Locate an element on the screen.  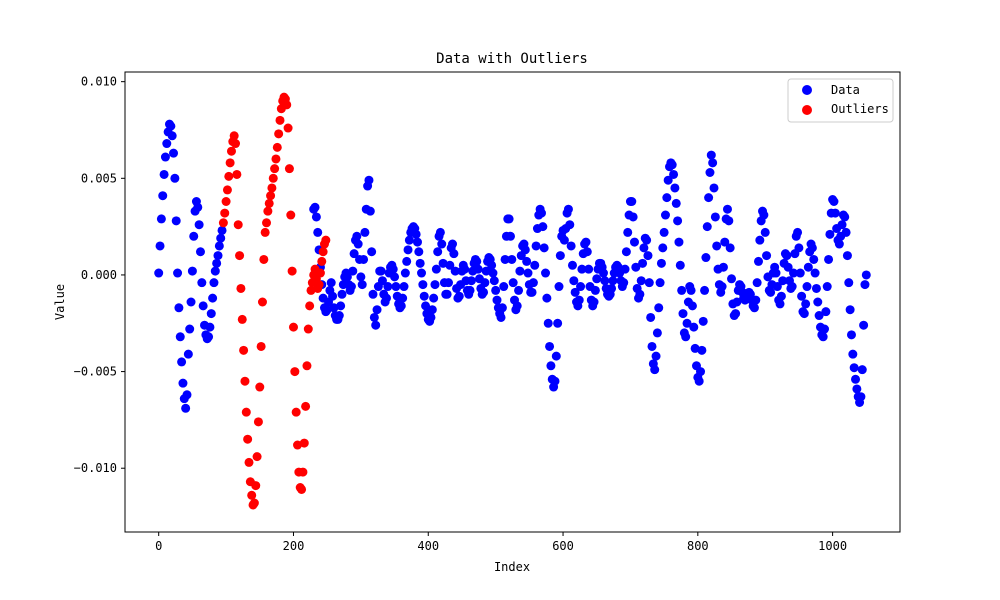
x-tick-label: 0 is located at coordinates (158, 546).